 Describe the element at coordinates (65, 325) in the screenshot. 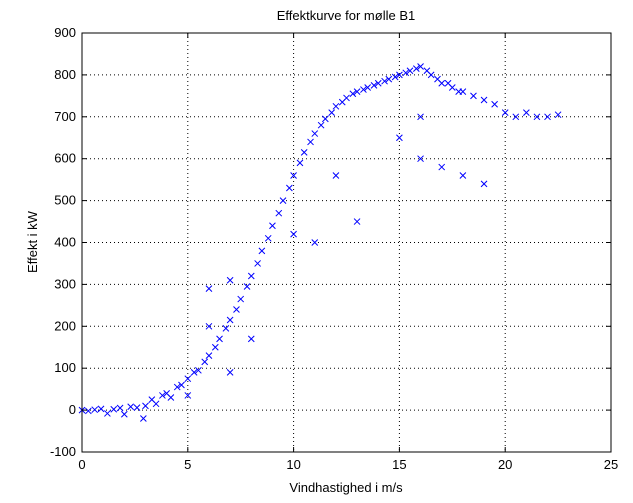

I see `y-tick-label: 200` at that location.